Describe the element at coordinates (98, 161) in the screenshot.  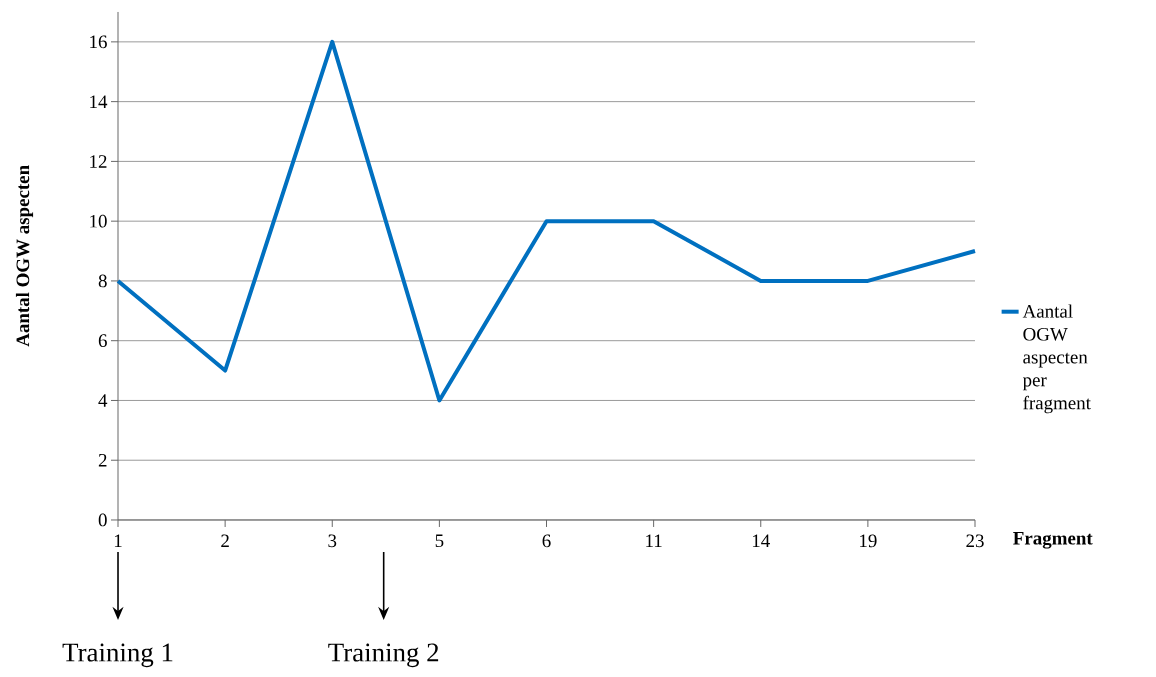
I see `y-tick-label: 12` at that location.